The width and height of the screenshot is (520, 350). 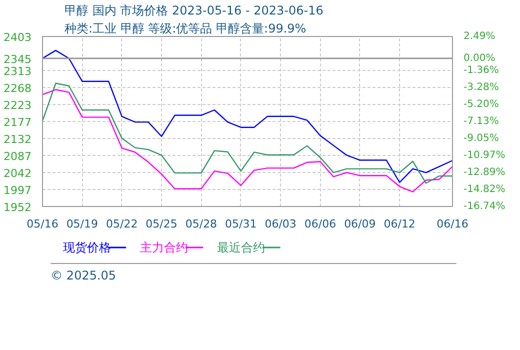 I want to click on x-tick-label: 06/12, so click(x=400, y=224).